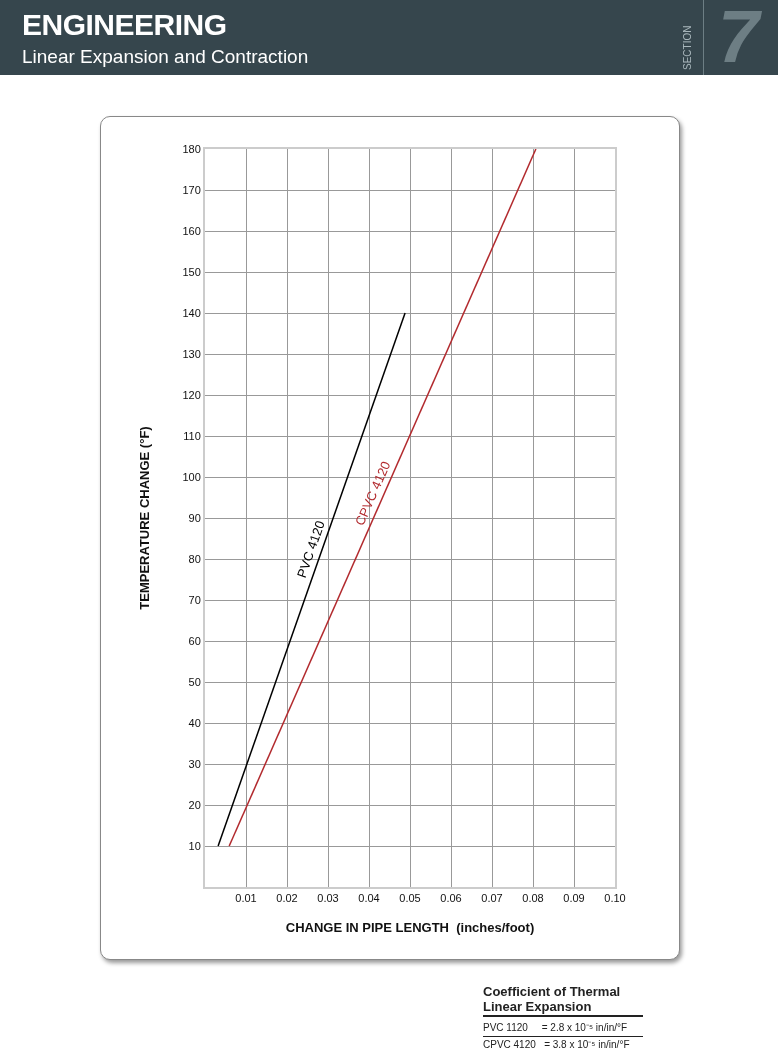 The height and width of the screenshot is (1059, 778). What do you see at coordinates (124, 25) in the screenshot?
I see `chart-title: ENGINEERING` at bounding box center [124, 25].